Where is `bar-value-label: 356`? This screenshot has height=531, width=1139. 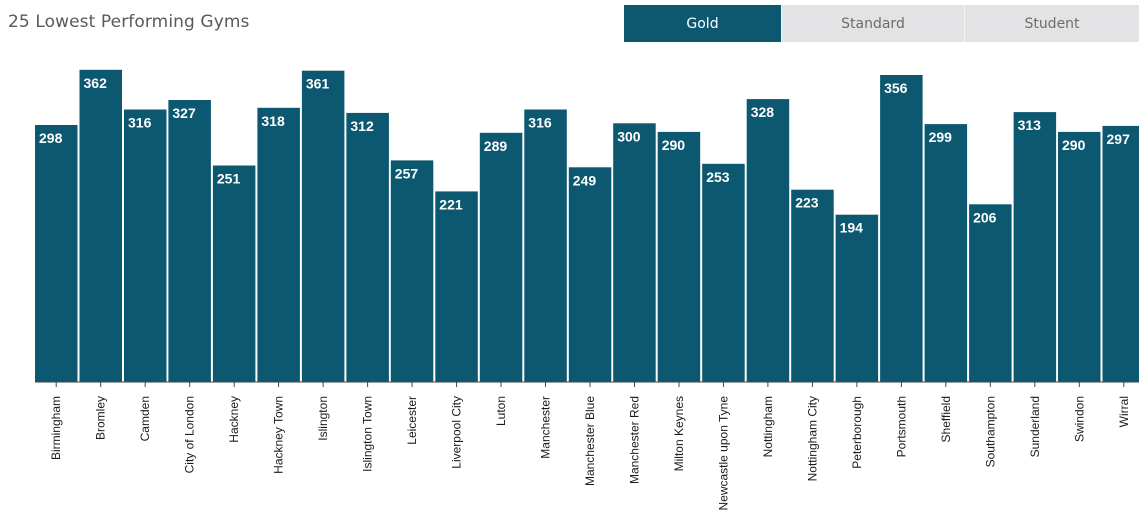 bar-value-label: 356 is located at coordinates (896, 88).